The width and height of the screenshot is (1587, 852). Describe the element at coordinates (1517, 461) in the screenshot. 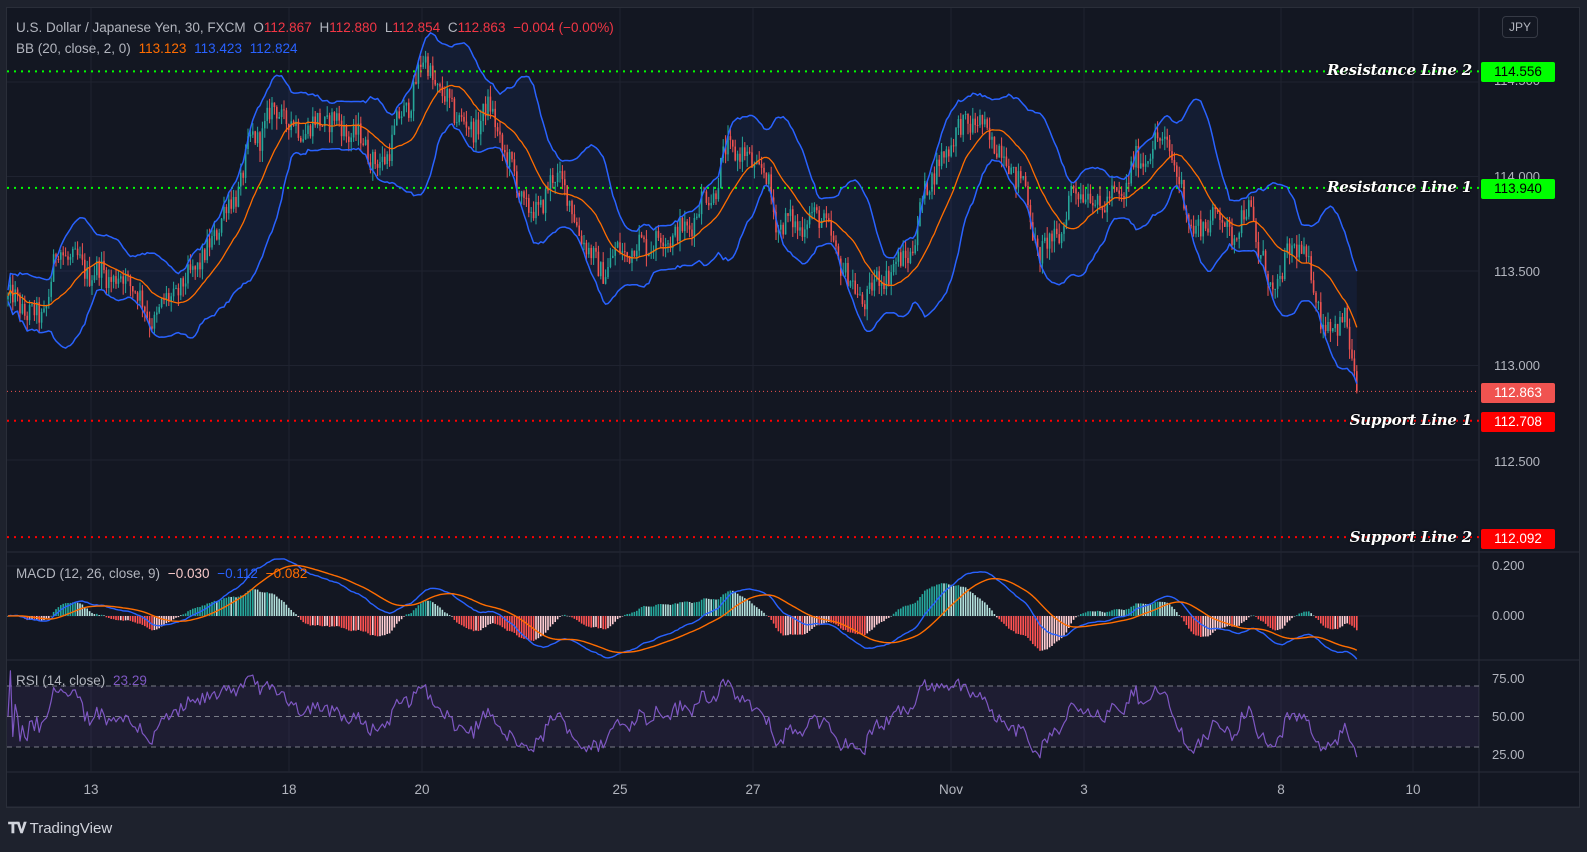

I see `price-axis-label: 112.500` at that location.